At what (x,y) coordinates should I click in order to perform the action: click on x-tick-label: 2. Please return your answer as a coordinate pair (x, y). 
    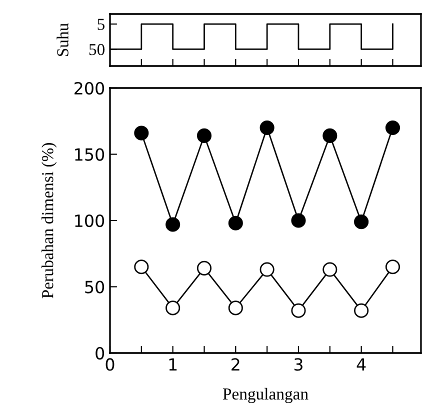
    Looking at the image, I should click on (236, 364).